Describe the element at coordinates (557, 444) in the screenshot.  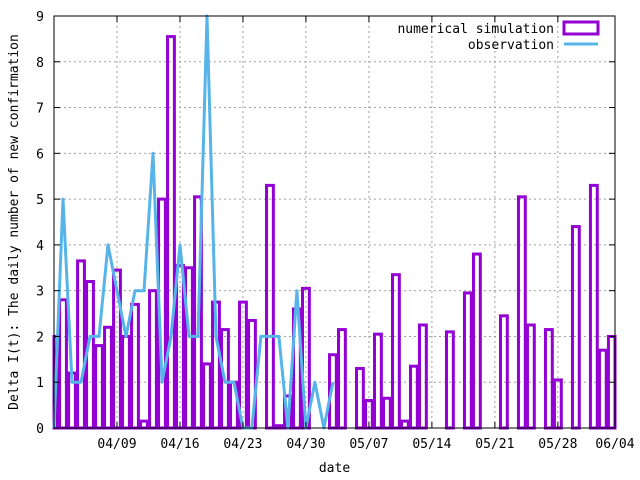
I see `x-tick-label: 05/28` at that location.